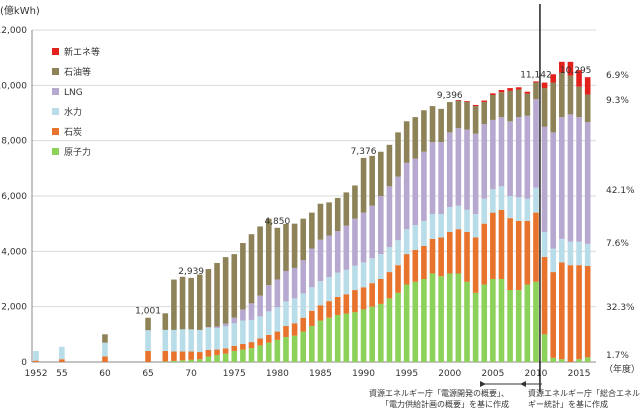  What do you see at coordinates (24, 363) in the screenshot?
I see `y-tick-label: 0` at bounding box center [24, 363].